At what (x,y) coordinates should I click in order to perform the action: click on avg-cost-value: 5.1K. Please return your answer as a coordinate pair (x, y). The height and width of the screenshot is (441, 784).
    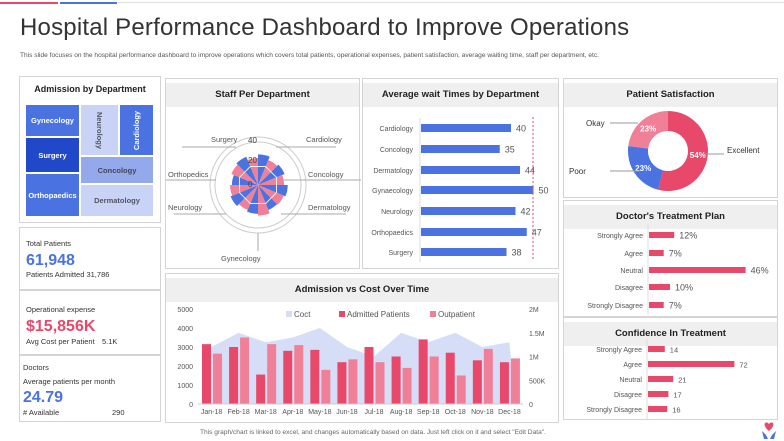
    Looking at the image, I should click on (110, 341).